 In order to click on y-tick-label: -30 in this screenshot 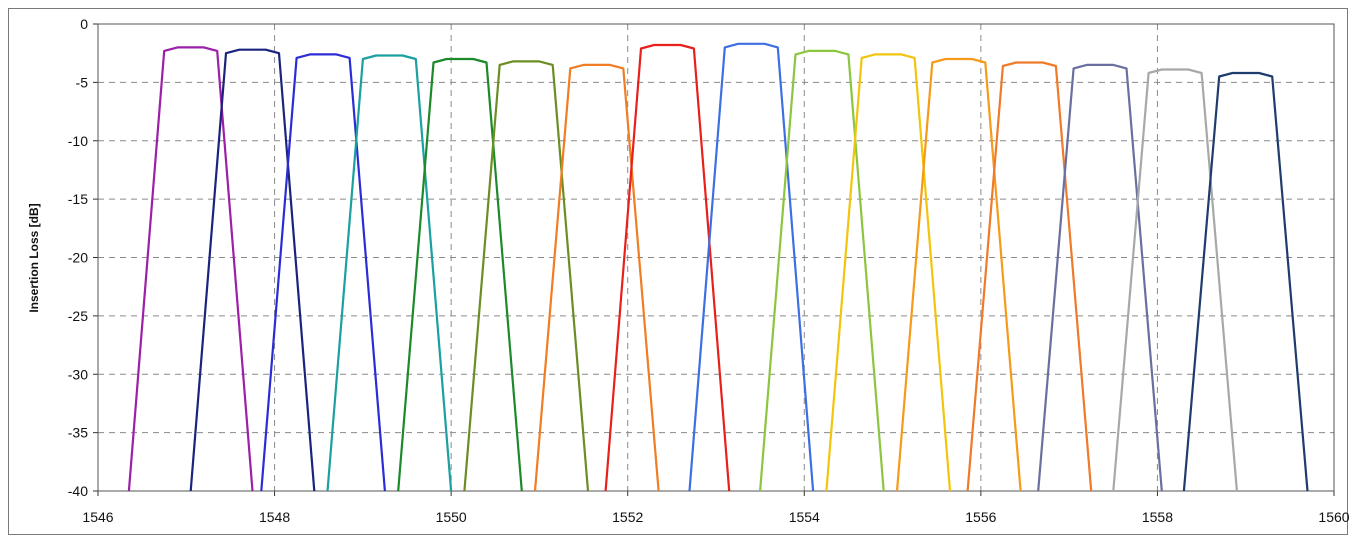, I will do `click(78, 374)`.